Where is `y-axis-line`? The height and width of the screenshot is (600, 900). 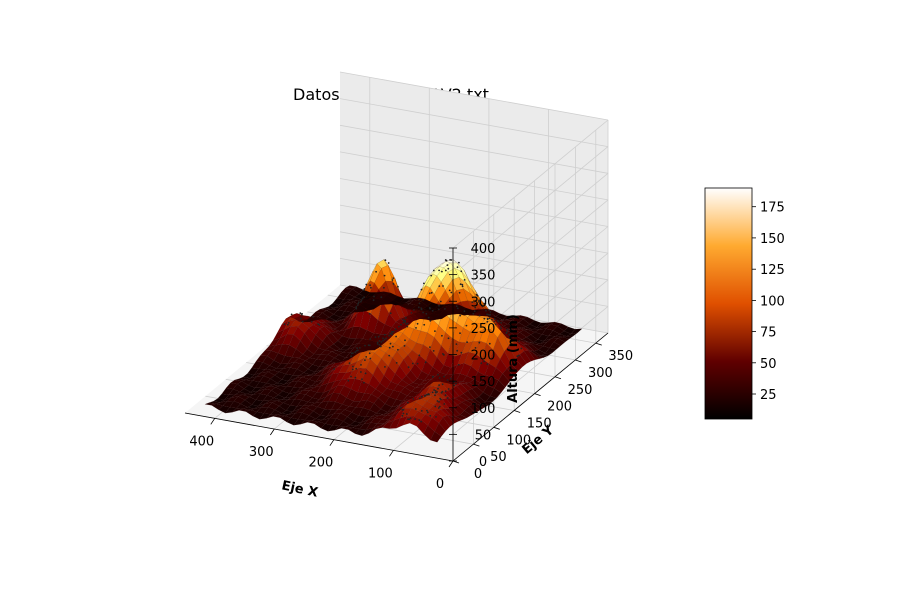 y-axis-line is located at coordinates (530, 397).